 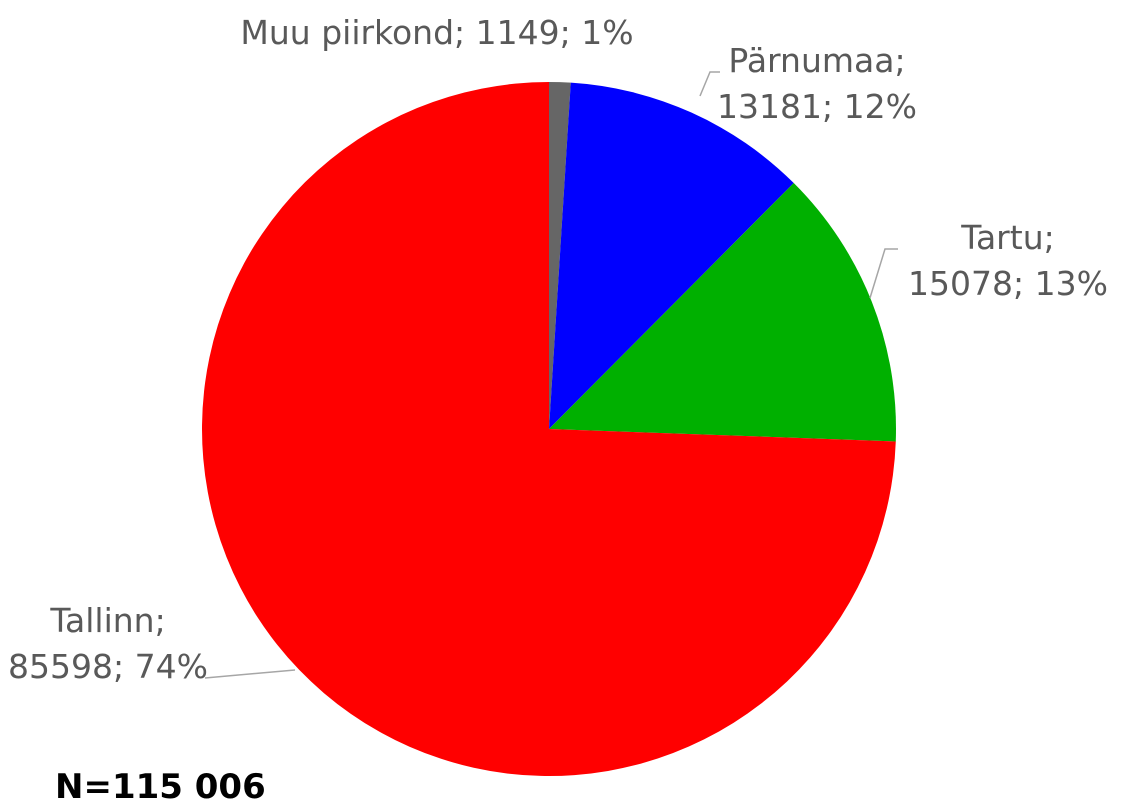 I want to click on data-label: Tartu; 15078; 13%, so click(x=1008, y=260).